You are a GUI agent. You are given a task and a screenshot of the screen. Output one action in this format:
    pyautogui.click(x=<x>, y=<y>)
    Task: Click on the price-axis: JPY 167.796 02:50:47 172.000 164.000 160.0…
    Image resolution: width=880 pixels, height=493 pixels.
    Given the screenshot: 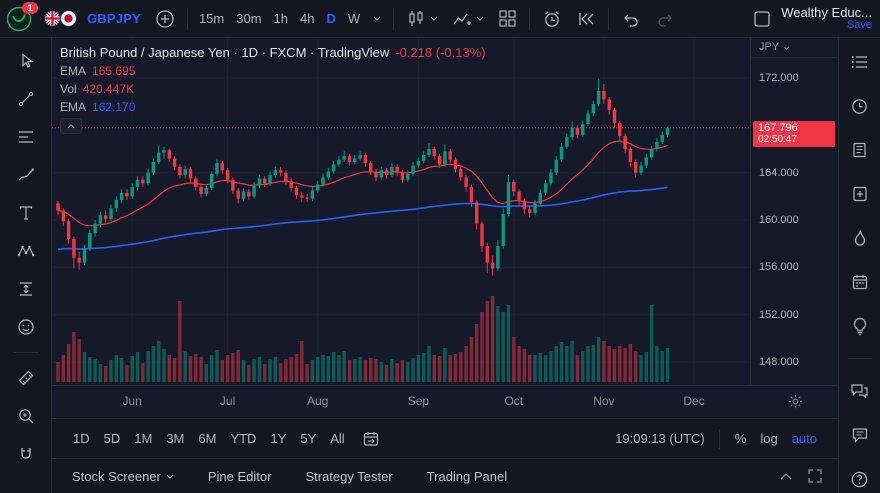 What is the action you would take?
    pyautogui.click(x=794, y=211)
    